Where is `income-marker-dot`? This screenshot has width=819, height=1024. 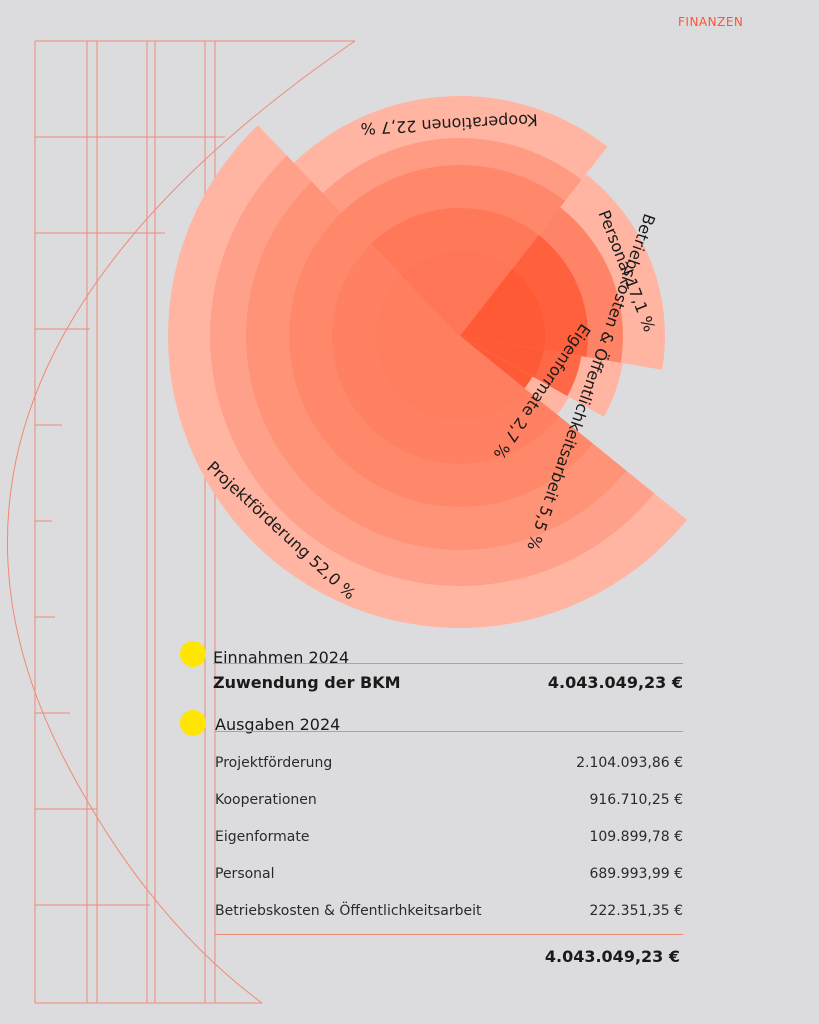
income-marker-dot is located at coordinates (193, 654).